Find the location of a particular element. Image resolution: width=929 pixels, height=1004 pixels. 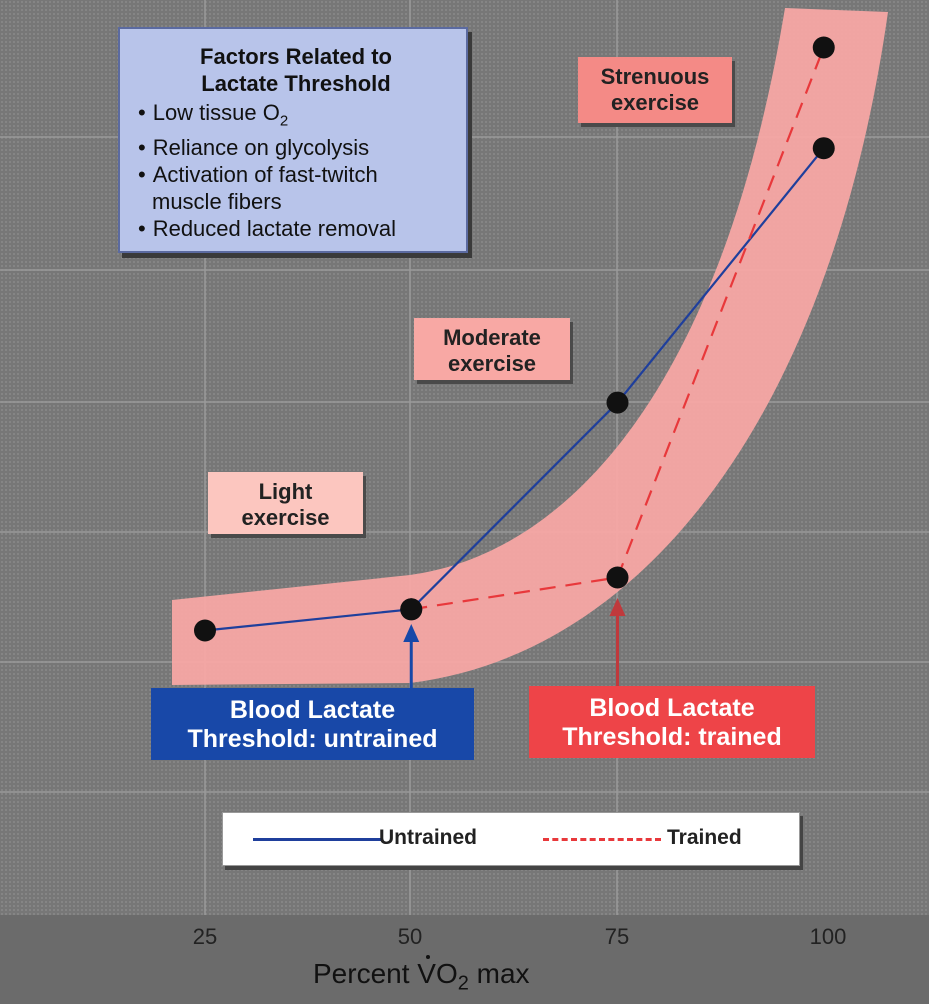

chart-legend: Untrained Trained is located at coordinates (511, 839).